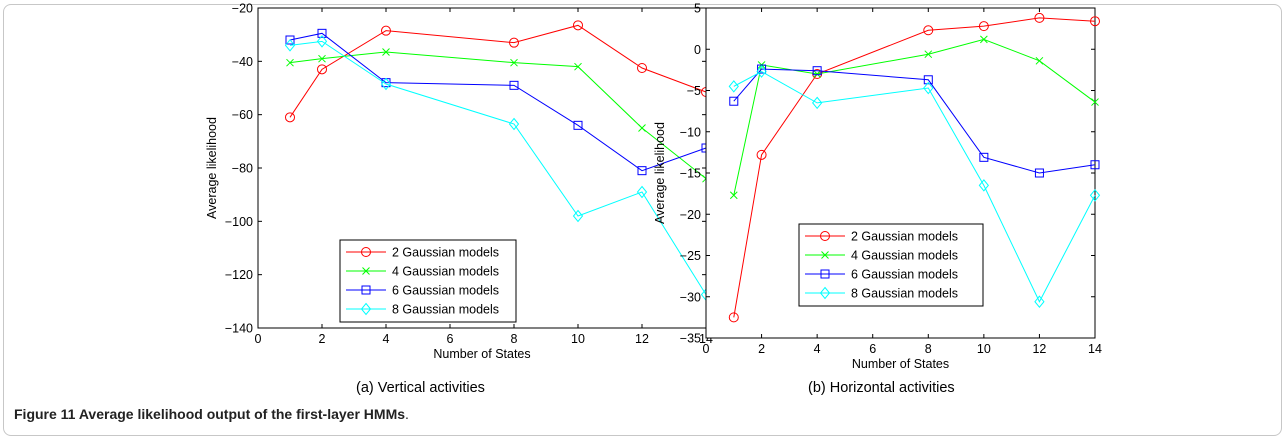  What do you see at coordinates (904, 237) in the screenshot?
I see `legend-label: 2 Gaussian models` at bounding box center [904, 237].